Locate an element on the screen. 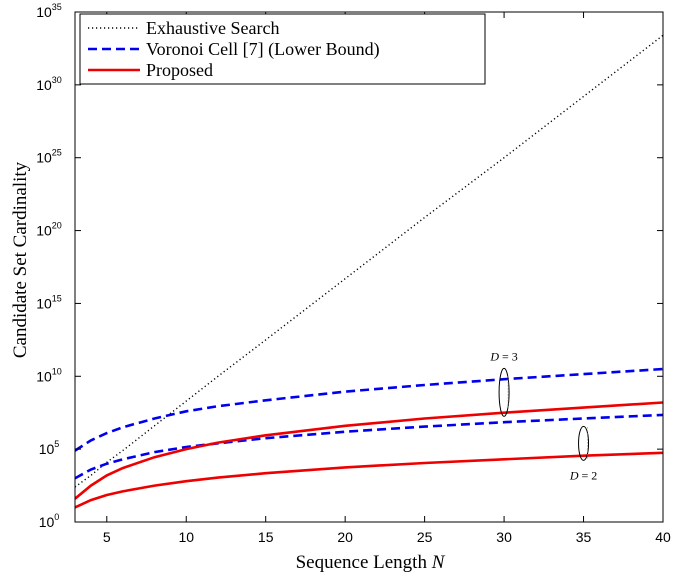 The width and height of the screenshot is (699, 580). x-tick-label: 25 is located at coordinates (425, 537).